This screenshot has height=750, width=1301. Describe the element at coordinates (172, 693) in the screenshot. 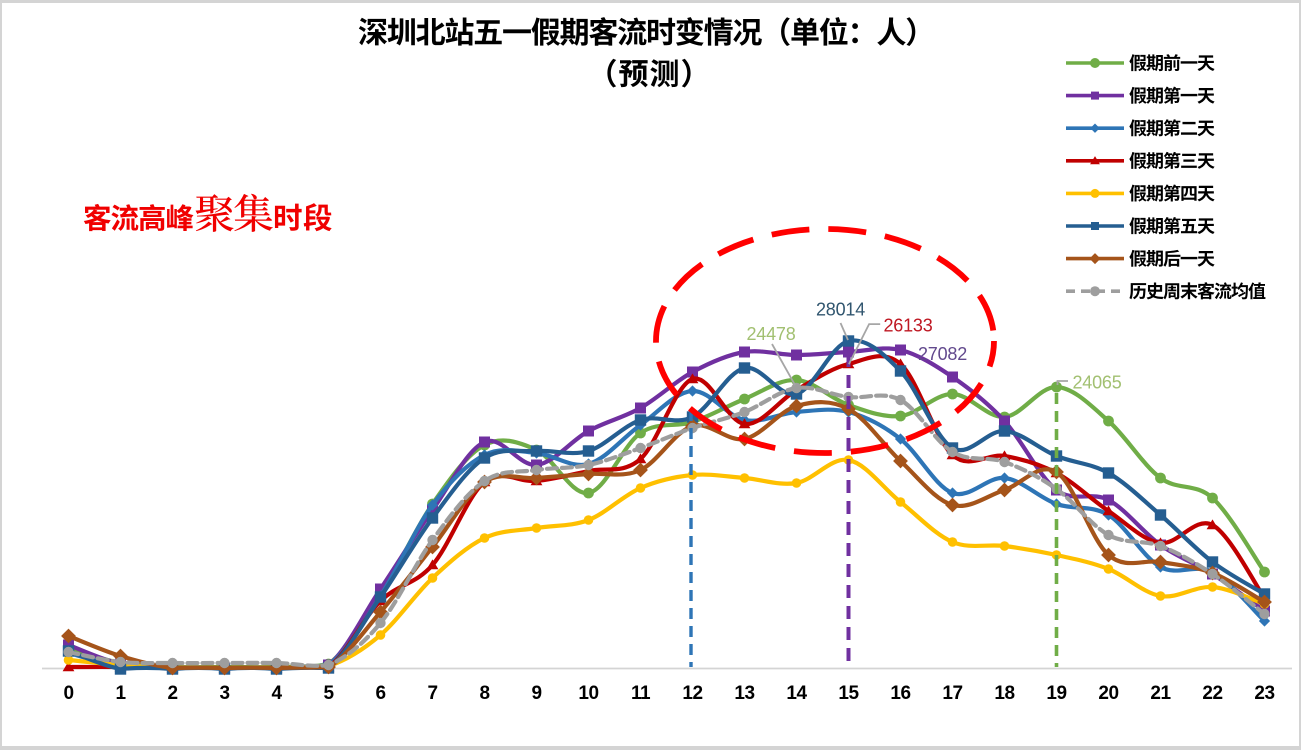

I see `svg-text: 2` at that location.